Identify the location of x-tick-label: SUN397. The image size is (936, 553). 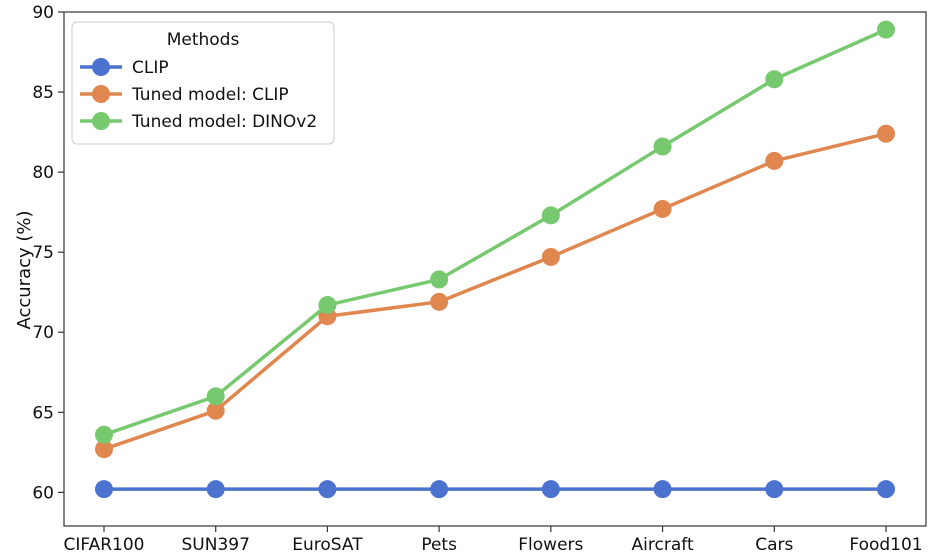
(216, 544).